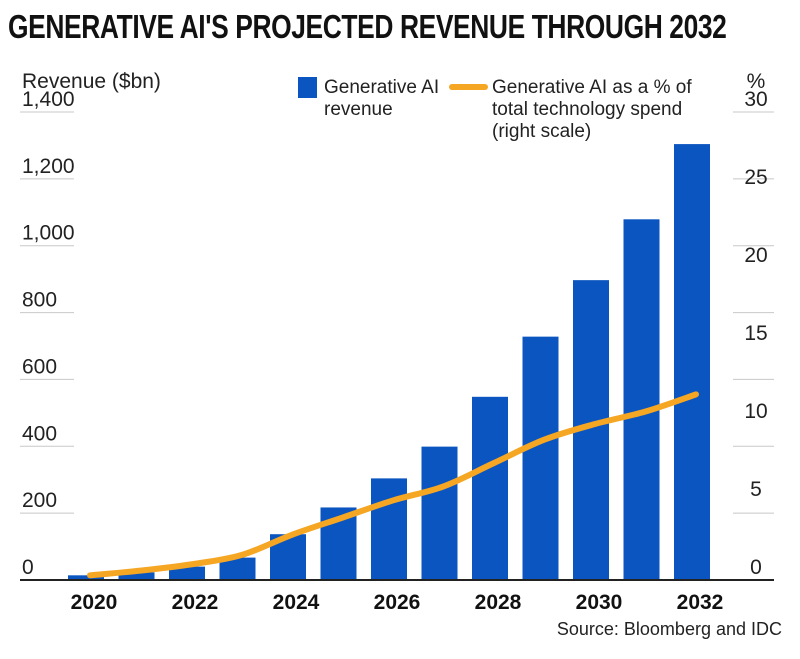  I want to click on right-tick-label: 15, so click(755, 333).